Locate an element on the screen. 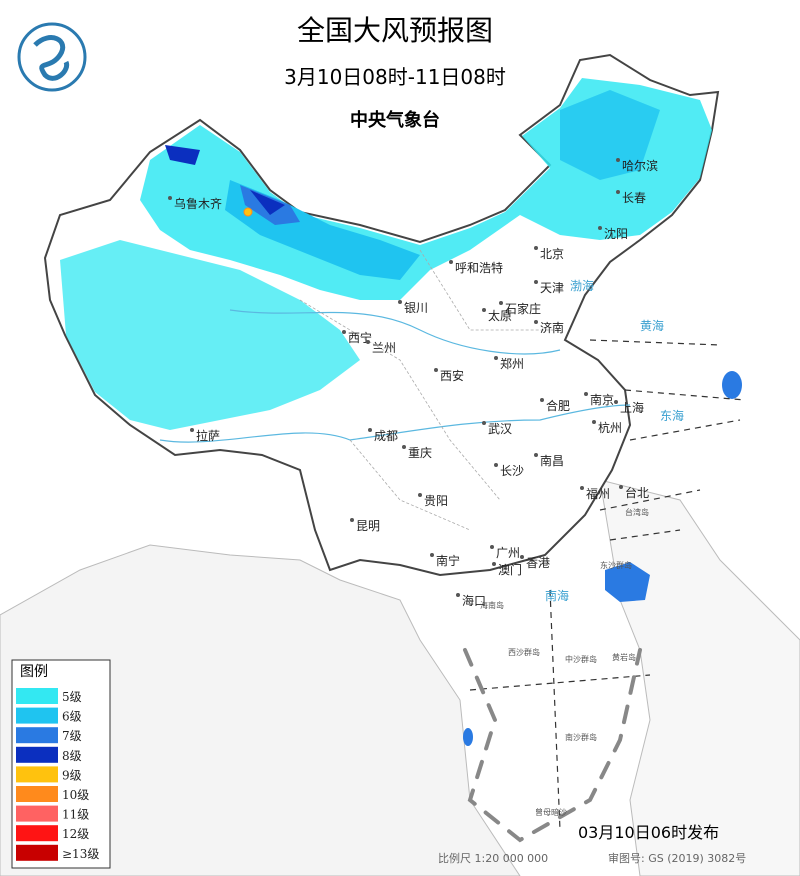 The image size is (800, 876). issuer: 中央气象台 is located at coordinates (395, 120).